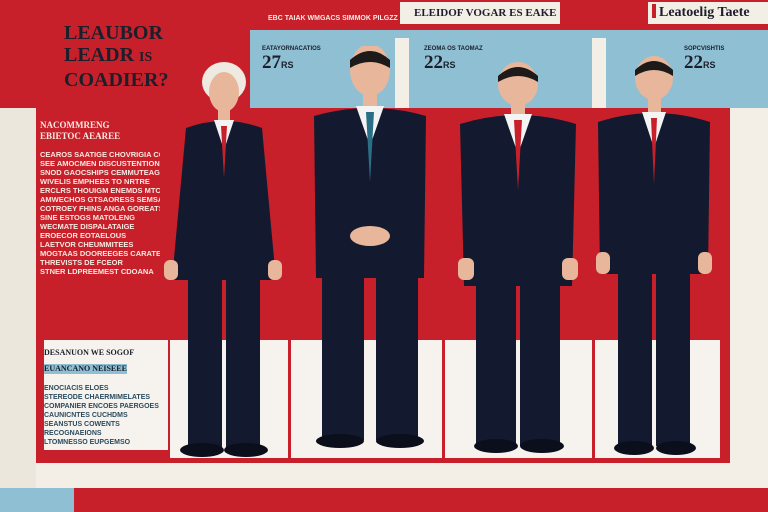  I want to click on top-center-label-box, so click(480, 13).